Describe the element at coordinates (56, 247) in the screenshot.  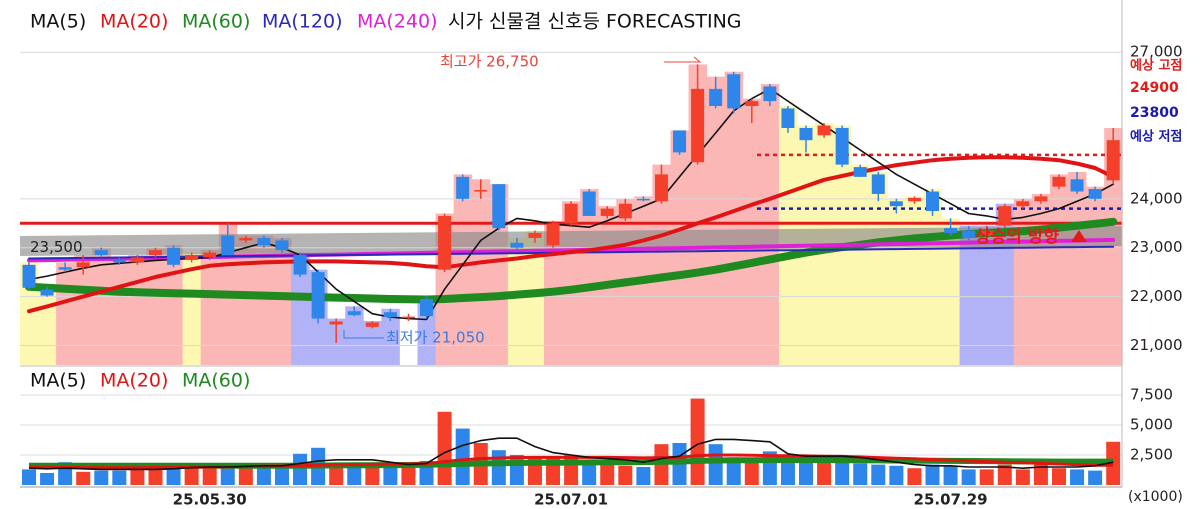
I see `reference-label: 23,500` at that location.